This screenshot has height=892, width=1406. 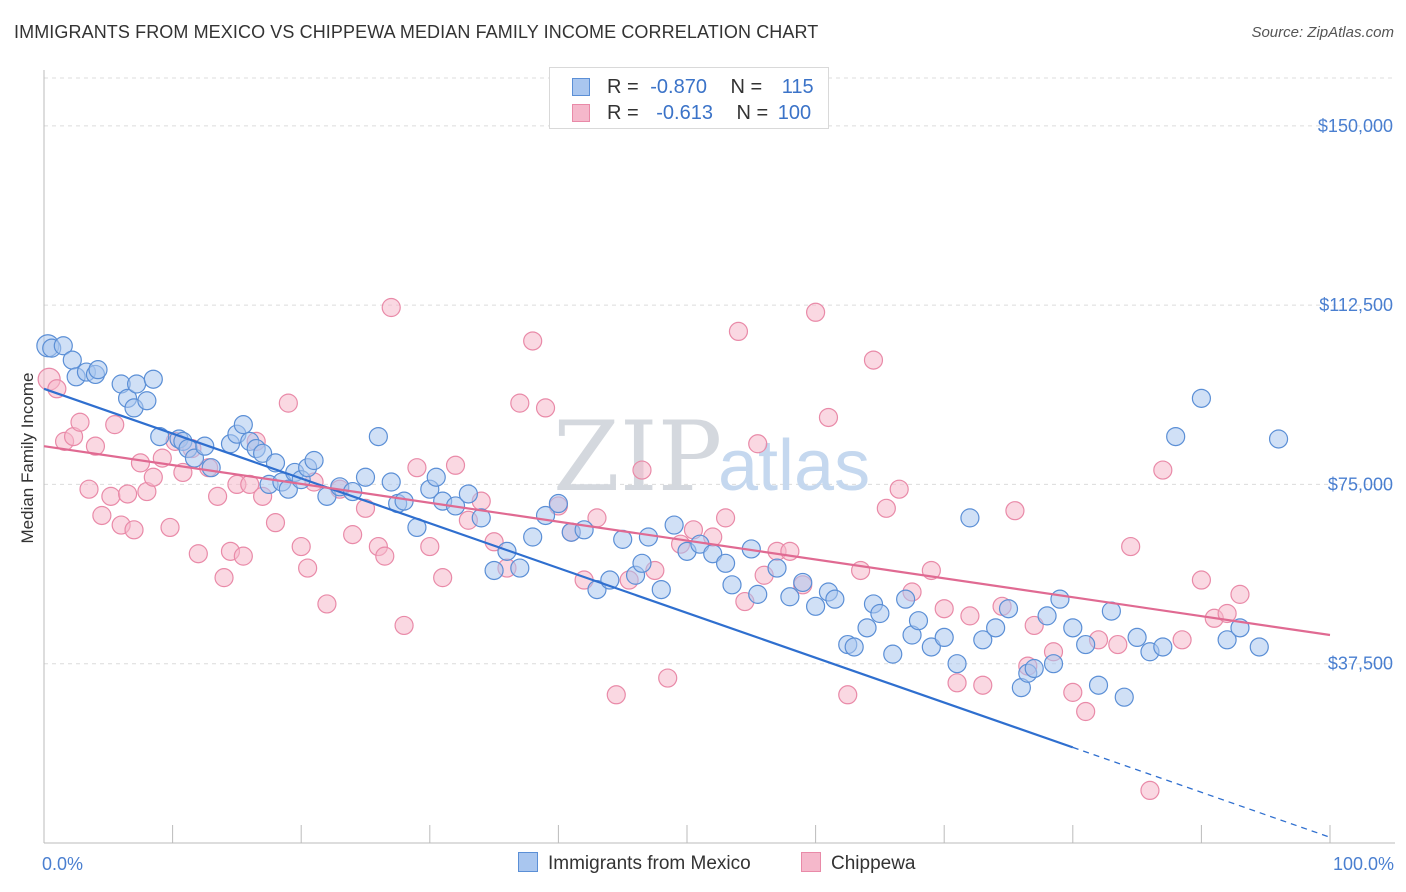 What do you see at coordinates (528, 862) in the screenshot?
I see `bottom-legend-swatch-mexico` at bounding box center [528, 862].